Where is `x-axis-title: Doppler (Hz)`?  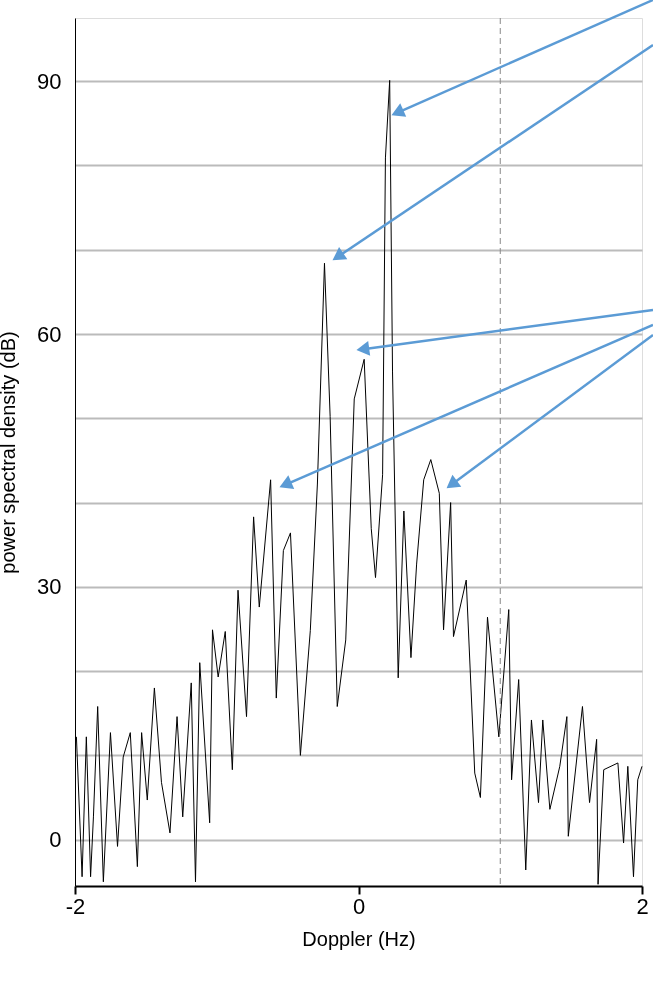
x-axis-title: Doppler (Hz) is located at coordinates (359, 938).